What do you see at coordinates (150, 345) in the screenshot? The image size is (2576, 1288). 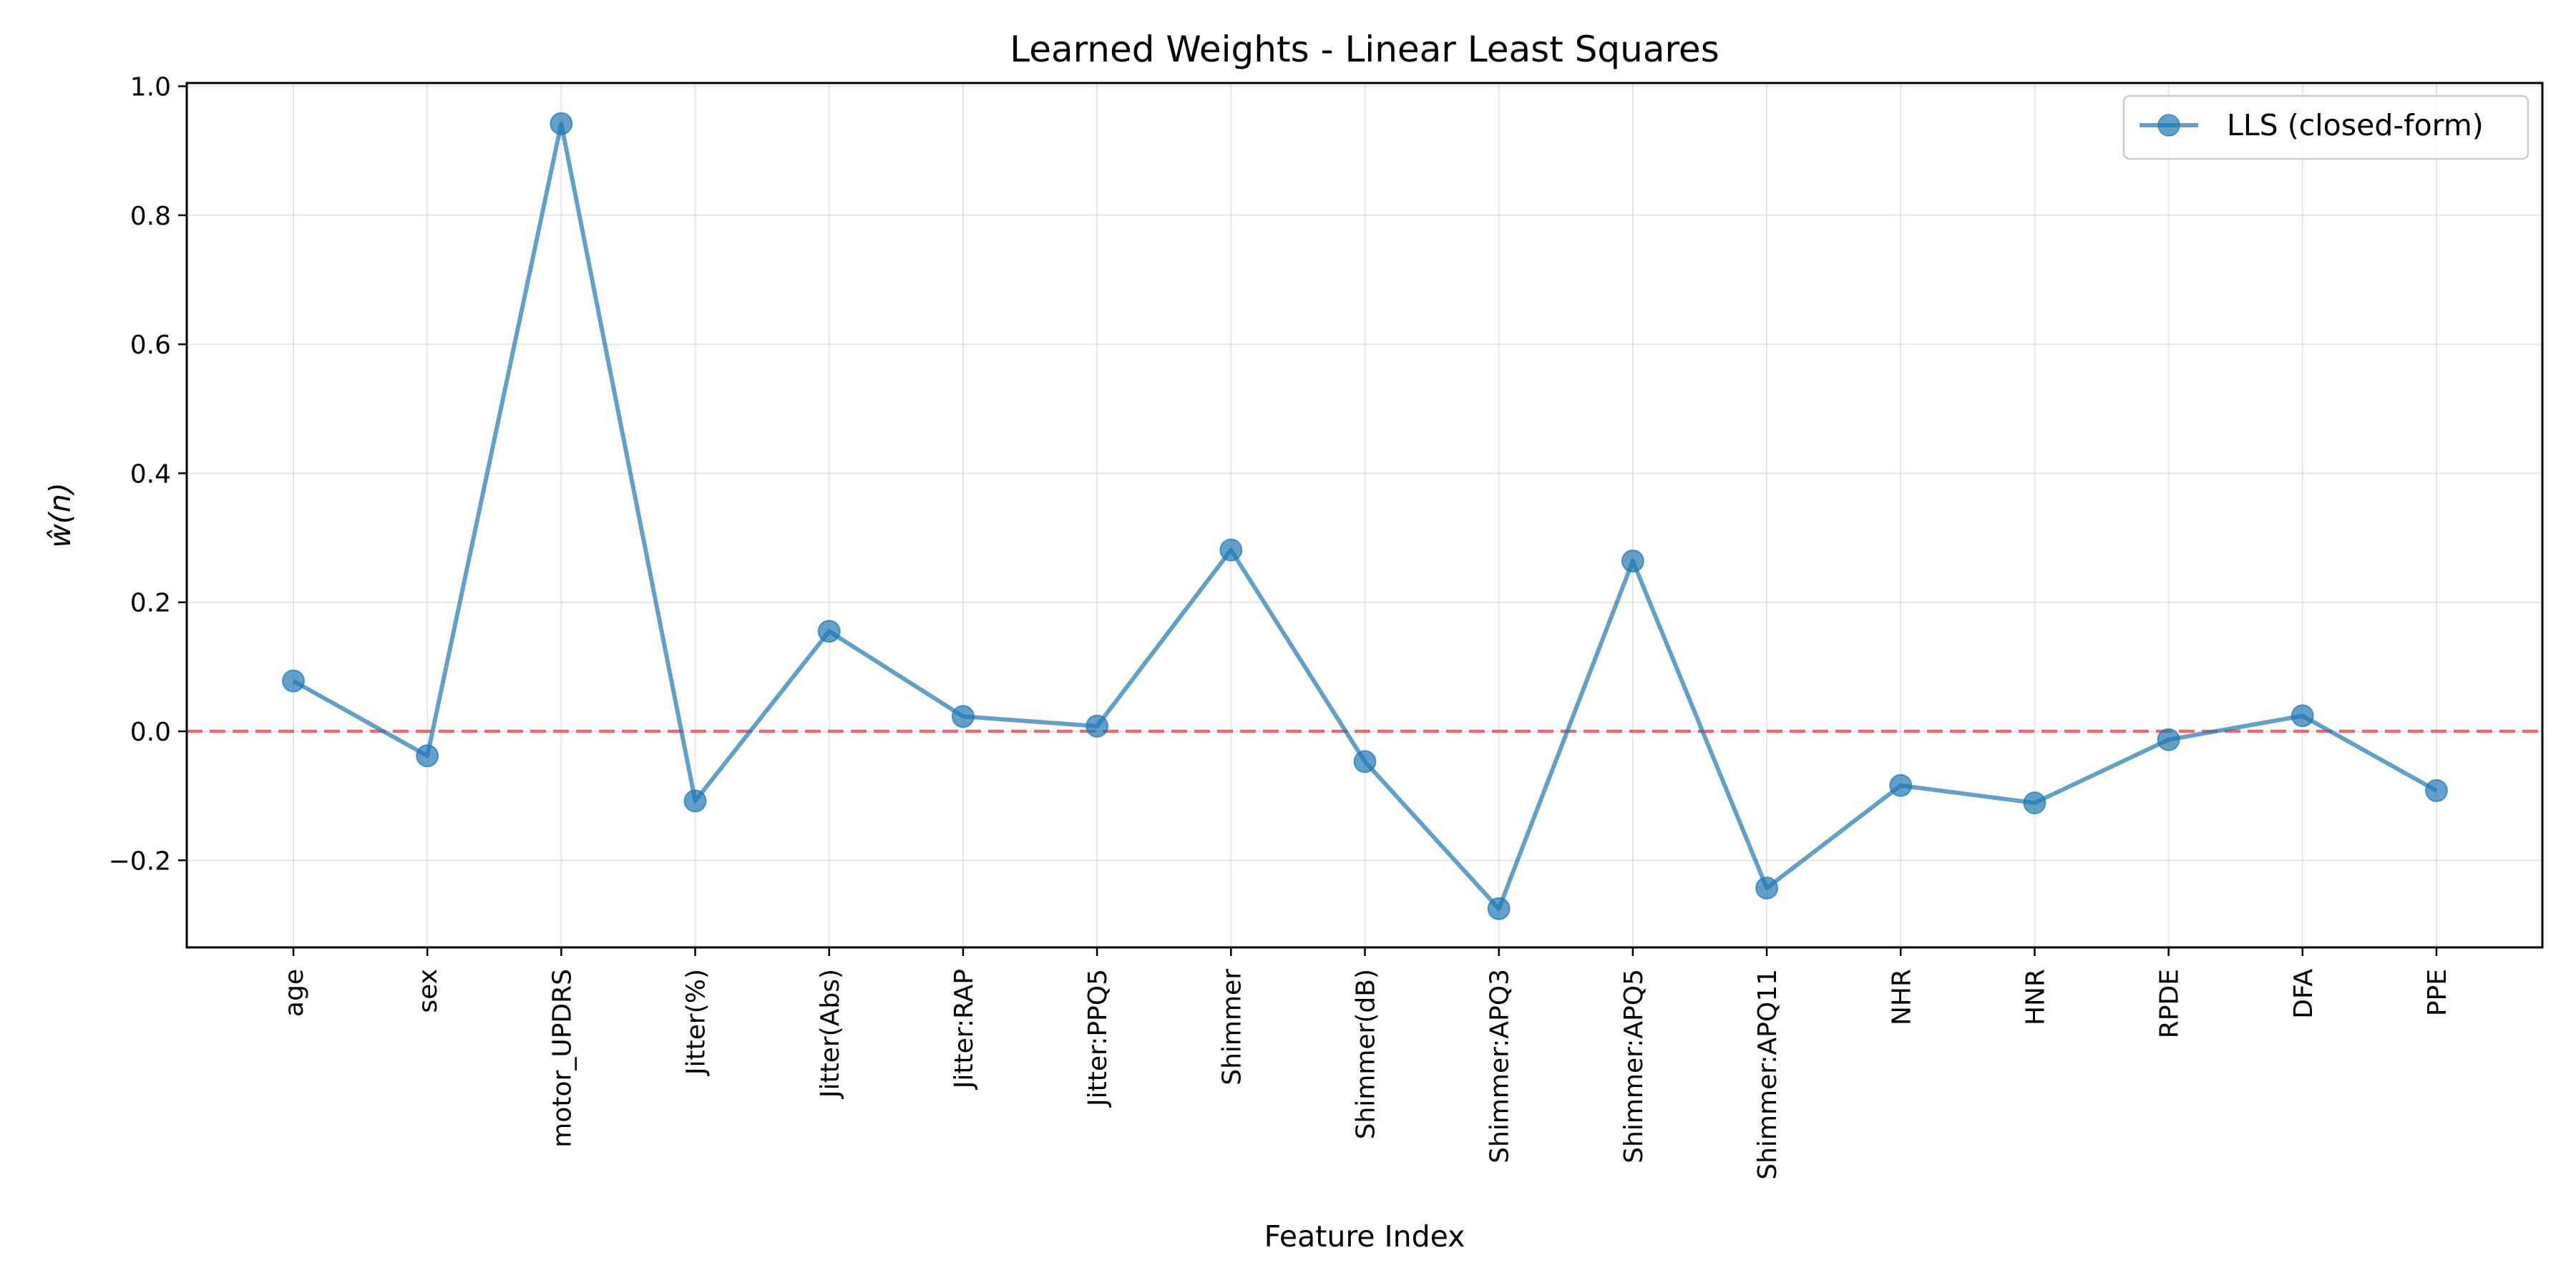 I see `y-tick-label: 0.6` at bounding box center [150, 345].